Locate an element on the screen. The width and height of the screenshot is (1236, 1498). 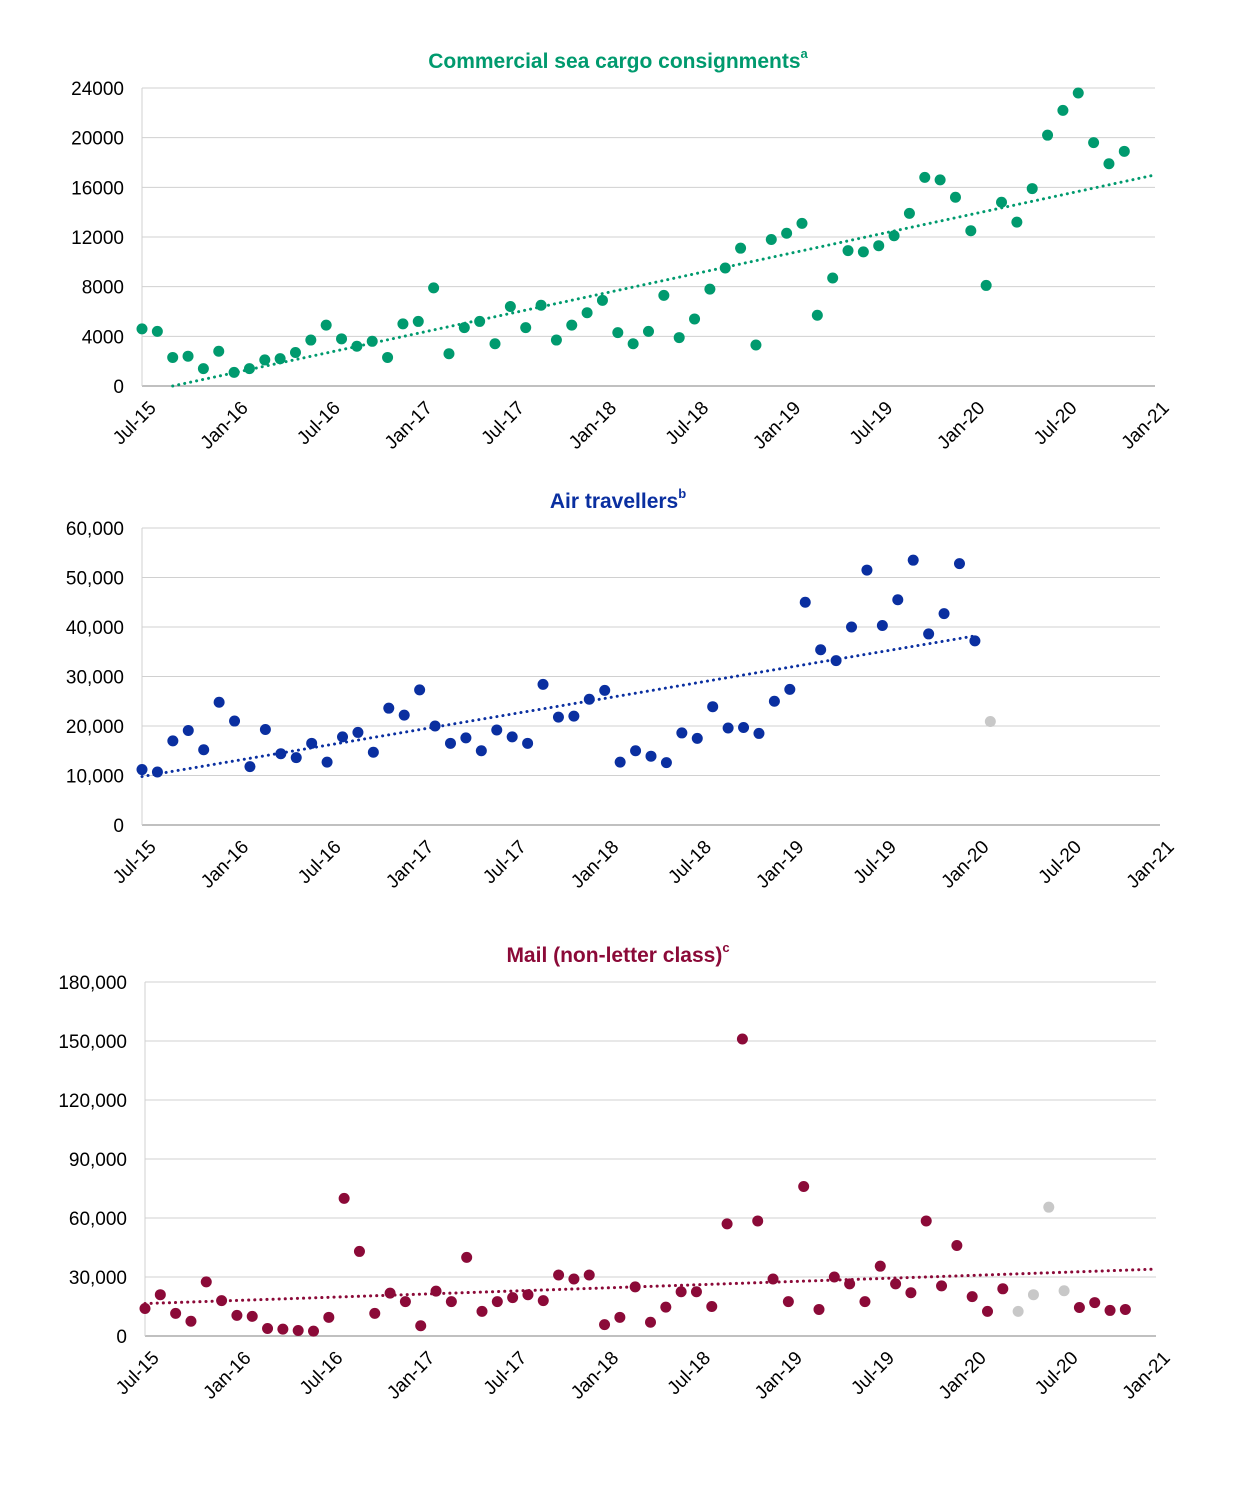
x-tick-label: Jul-19 is located at coordinates (872, 1373).